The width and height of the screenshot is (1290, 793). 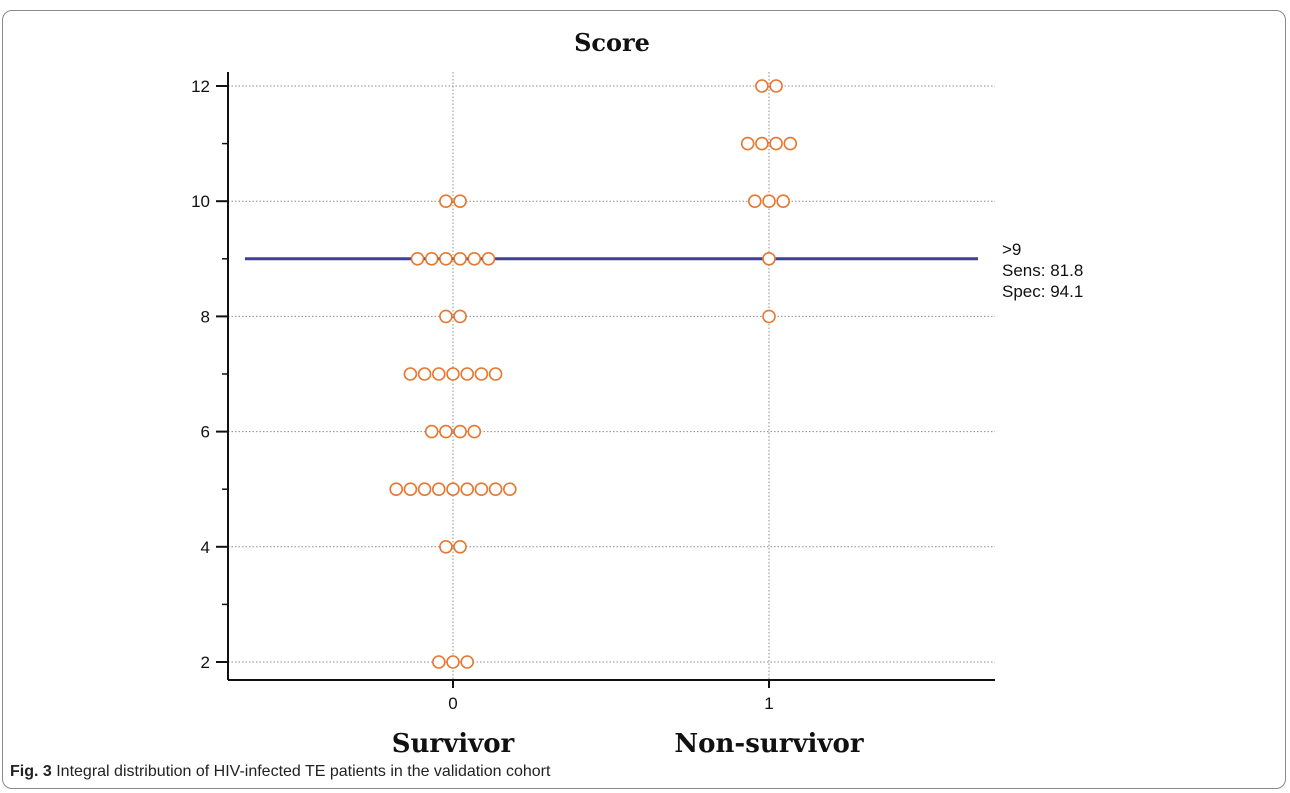 I want to click on category-labels: Survivor Non-survivor, so click(x=628, y=744).